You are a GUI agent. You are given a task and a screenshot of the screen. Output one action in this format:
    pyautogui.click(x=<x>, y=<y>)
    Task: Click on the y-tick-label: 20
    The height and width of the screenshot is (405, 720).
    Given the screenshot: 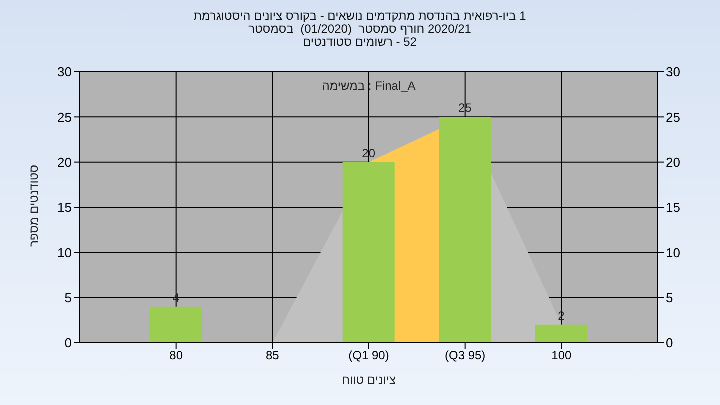 What is the action you would take?
    pyautogui.click(x=65, y=162)
    